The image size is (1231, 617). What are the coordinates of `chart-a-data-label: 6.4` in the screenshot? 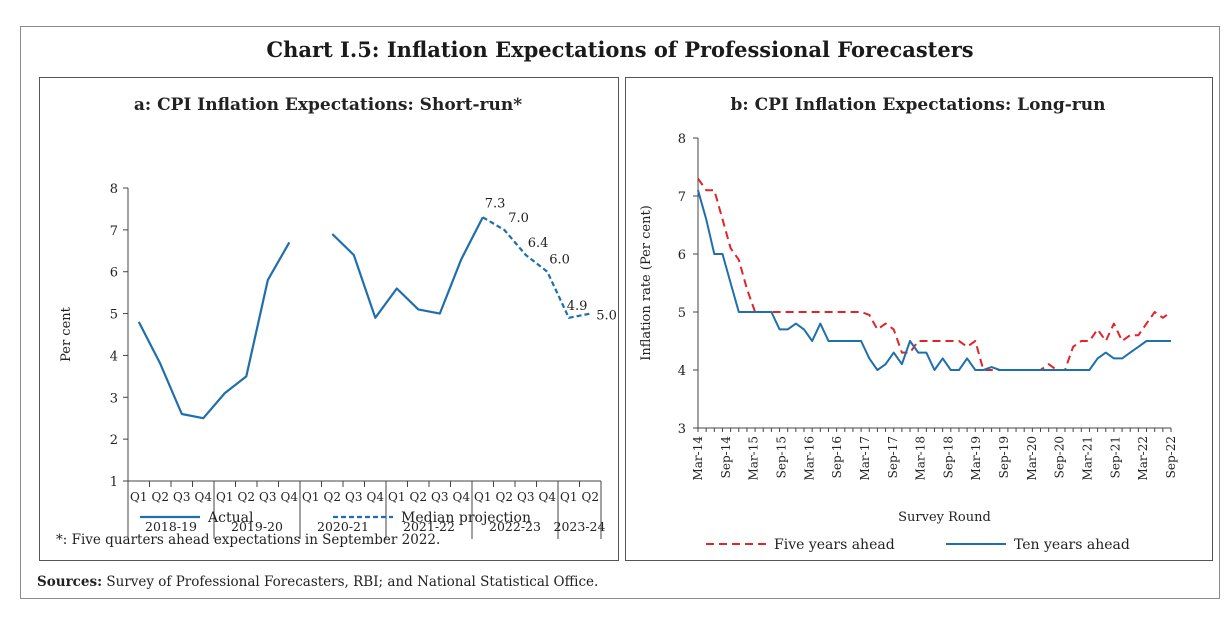 It's located at (538, 243).